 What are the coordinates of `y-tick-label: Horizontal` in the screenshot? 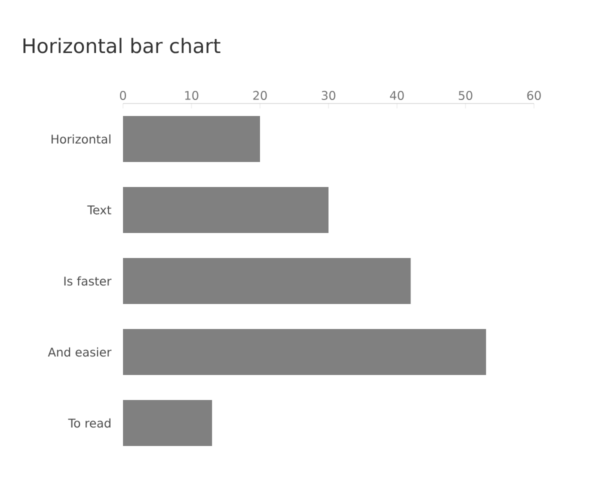 It's located at (81, 139).